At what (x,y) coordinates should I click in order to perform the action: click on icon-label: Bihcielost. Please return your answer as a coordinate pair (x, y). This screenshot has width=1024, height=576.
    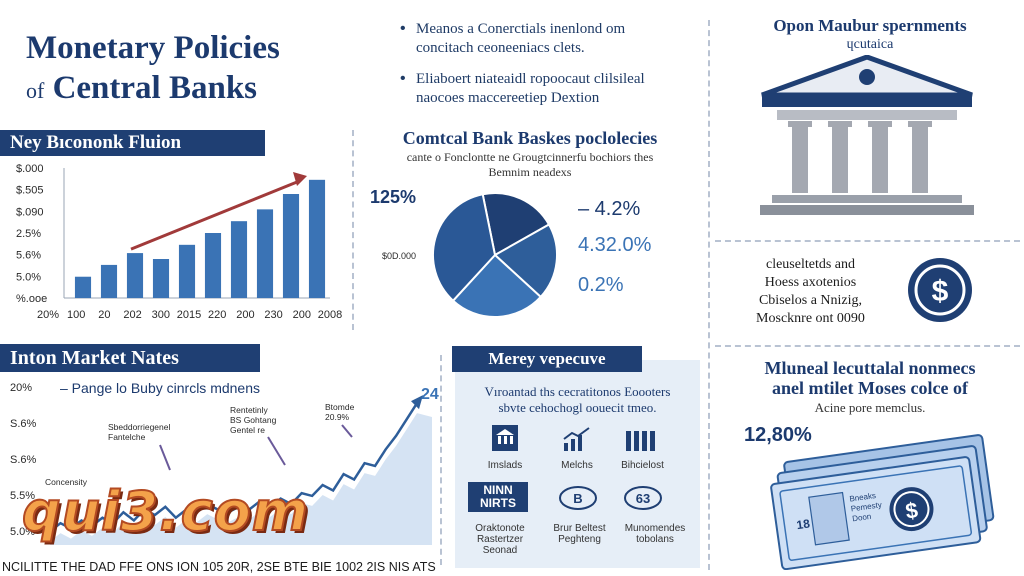
    Looking at the image, I should click on (642, 465).